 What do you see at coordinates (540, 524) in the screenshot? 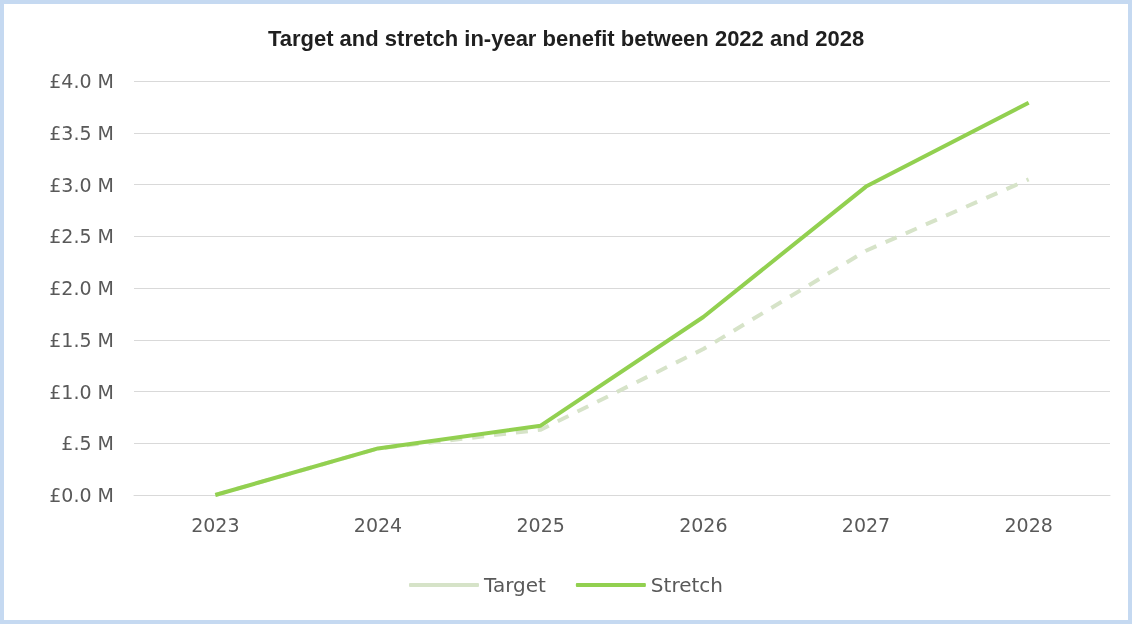
I see `x-tick-label: 2025` at bounding box center [540, 524].